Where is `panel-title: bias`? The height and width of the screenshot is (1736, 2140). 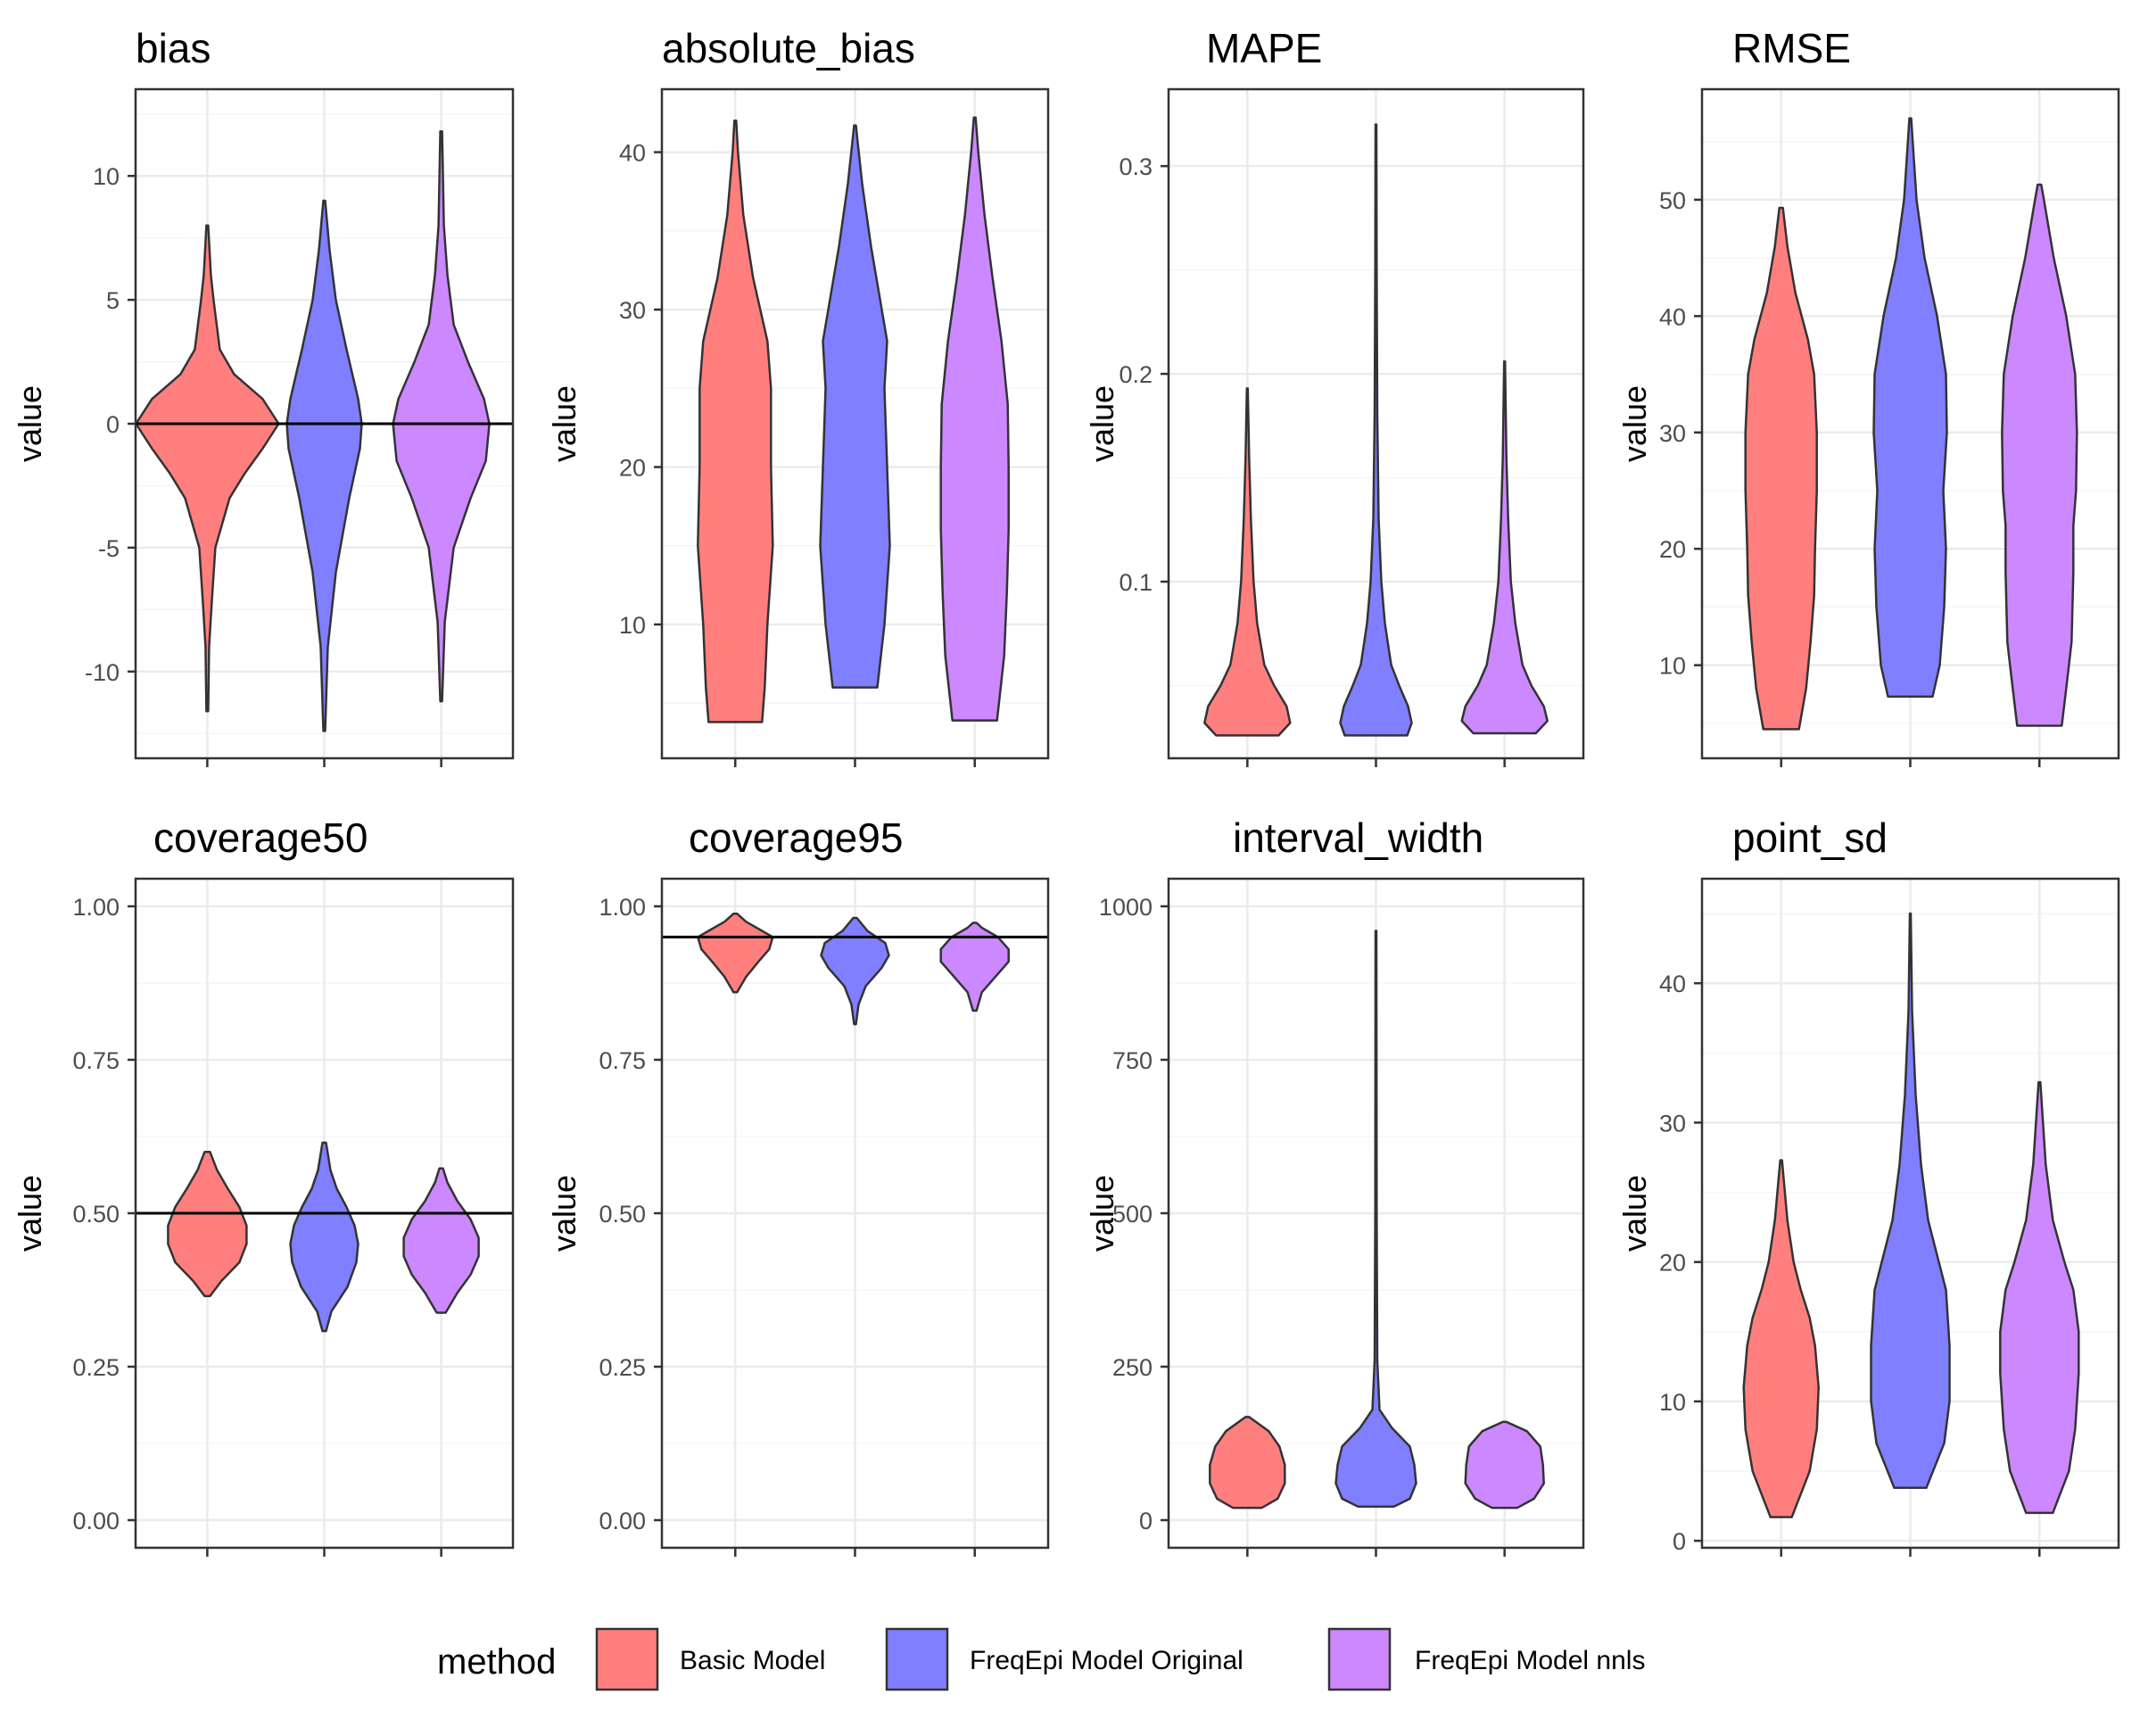
panel-title: bias is located at coordinates (173, 48).